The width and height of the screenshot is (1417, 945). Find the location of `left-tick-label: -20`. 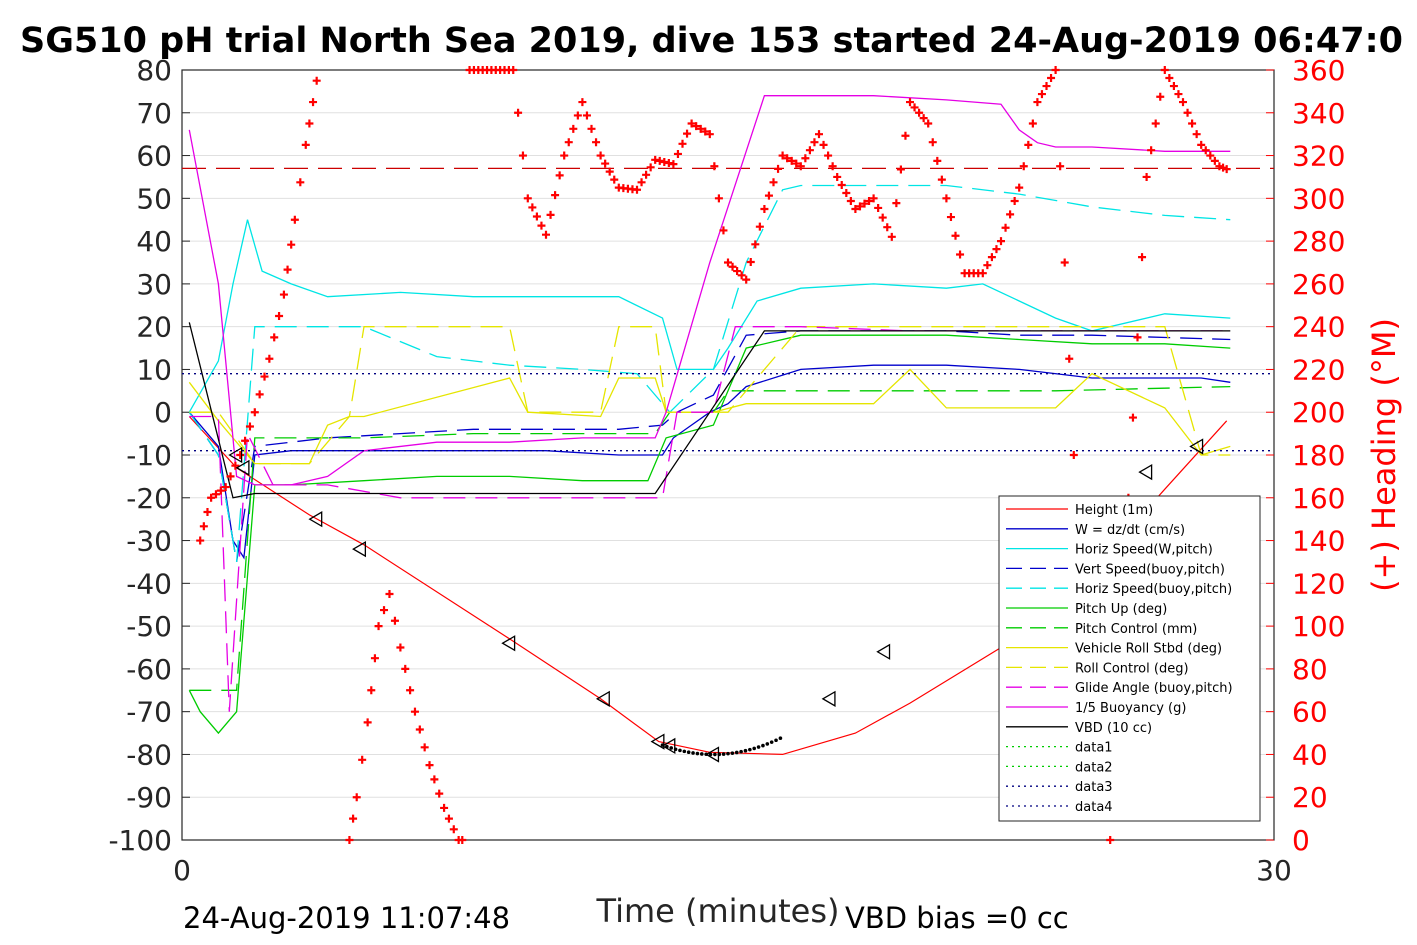

left-tick-label: -20 is located at coordinates (149, 498).